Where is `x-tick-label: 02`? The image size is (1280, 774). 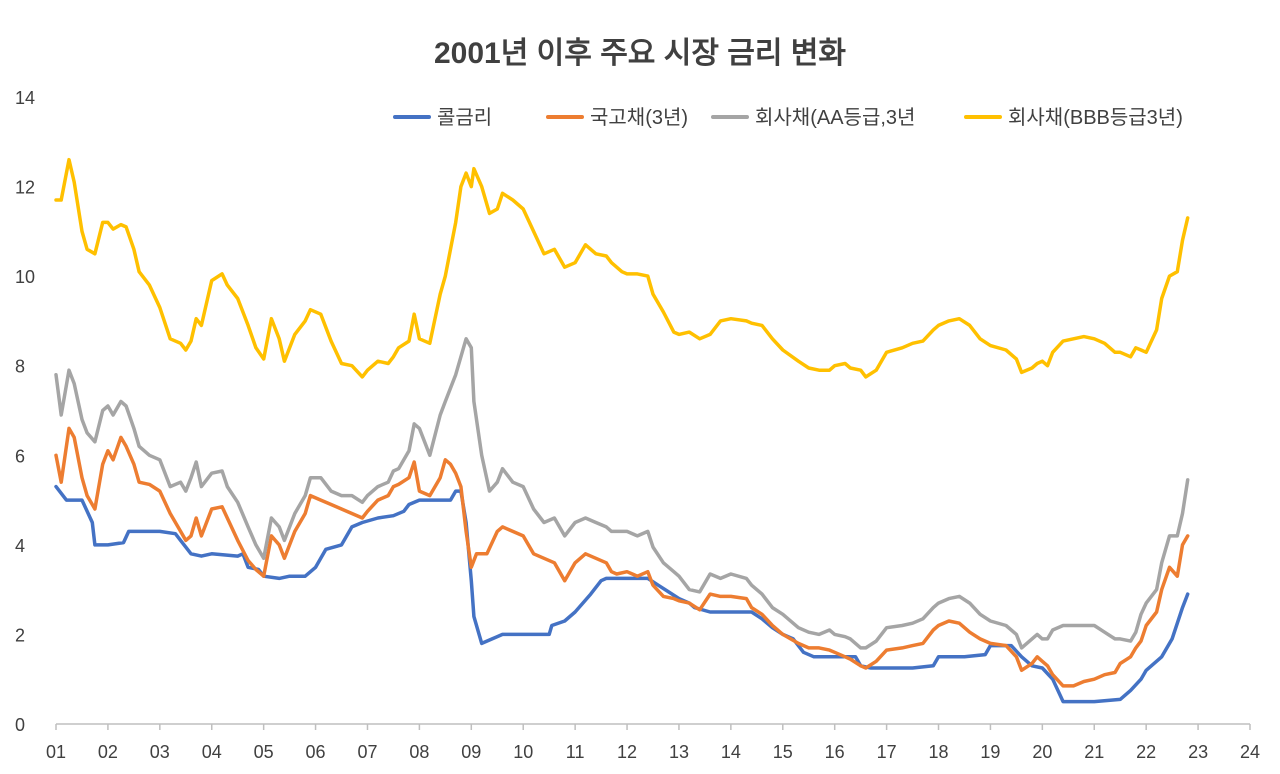
x-tick-label: 02 is located at coordinates (108, 752).